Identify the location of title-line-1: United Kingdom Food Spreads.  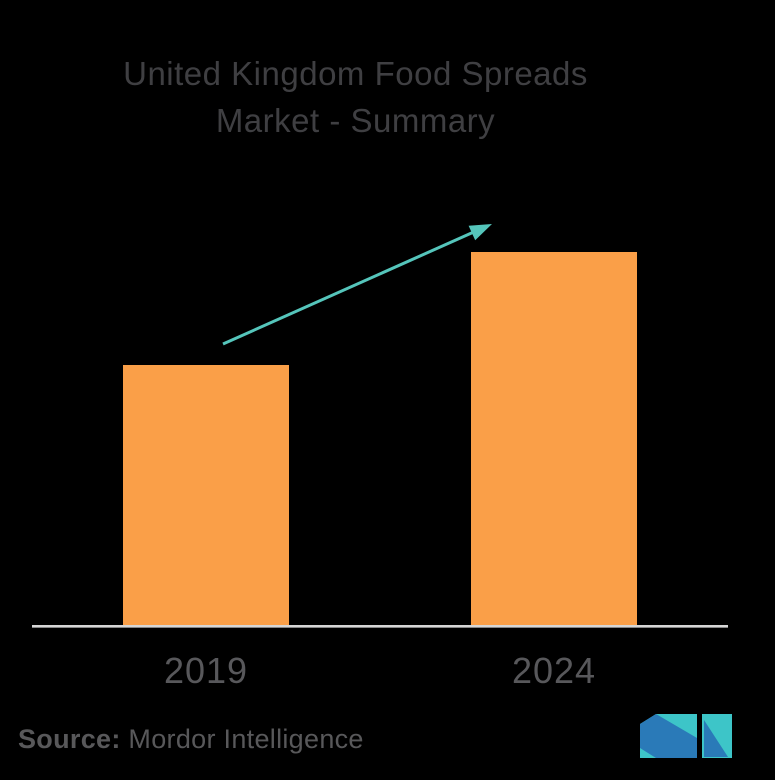
(355, 73).